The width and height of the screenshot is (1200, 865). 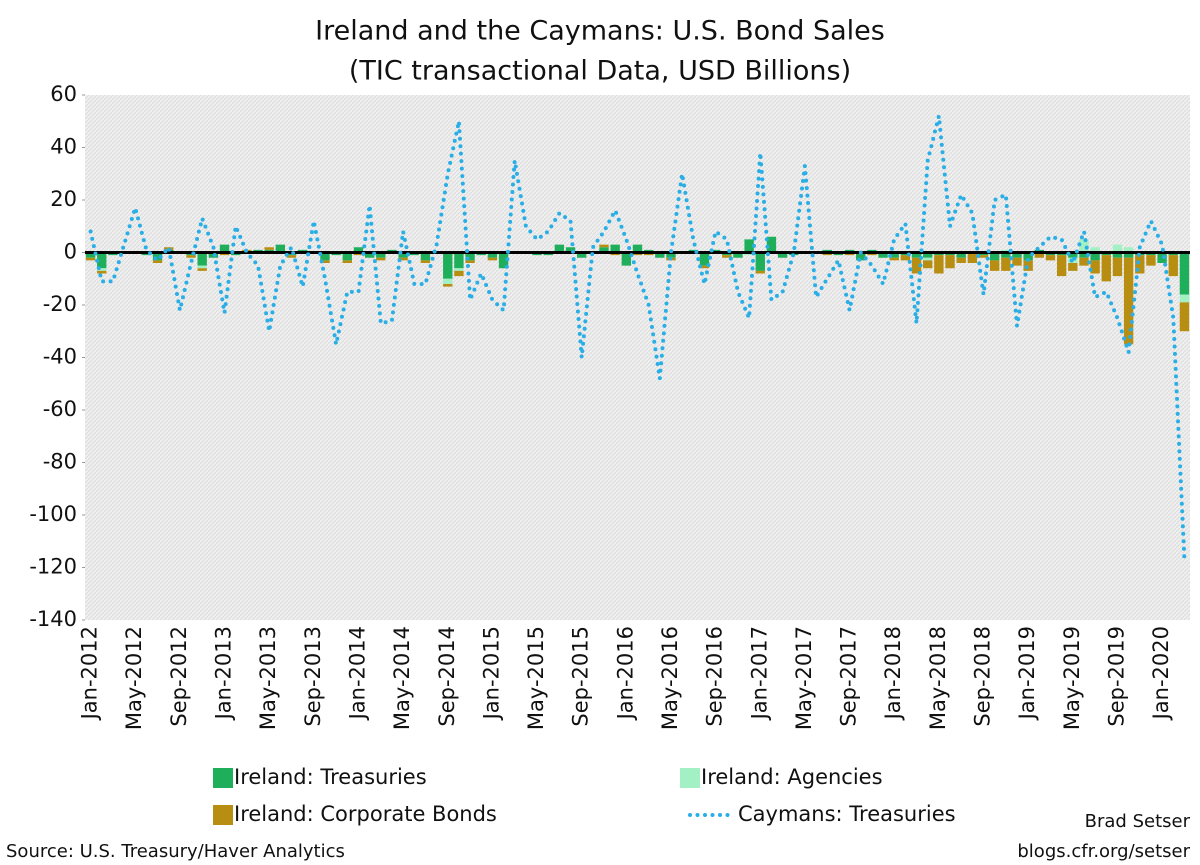 What do you see at coordinates (625, 673) in the screenshot?
I see `x-tick-label: Jan-2016` at bounding box center [625, 673].